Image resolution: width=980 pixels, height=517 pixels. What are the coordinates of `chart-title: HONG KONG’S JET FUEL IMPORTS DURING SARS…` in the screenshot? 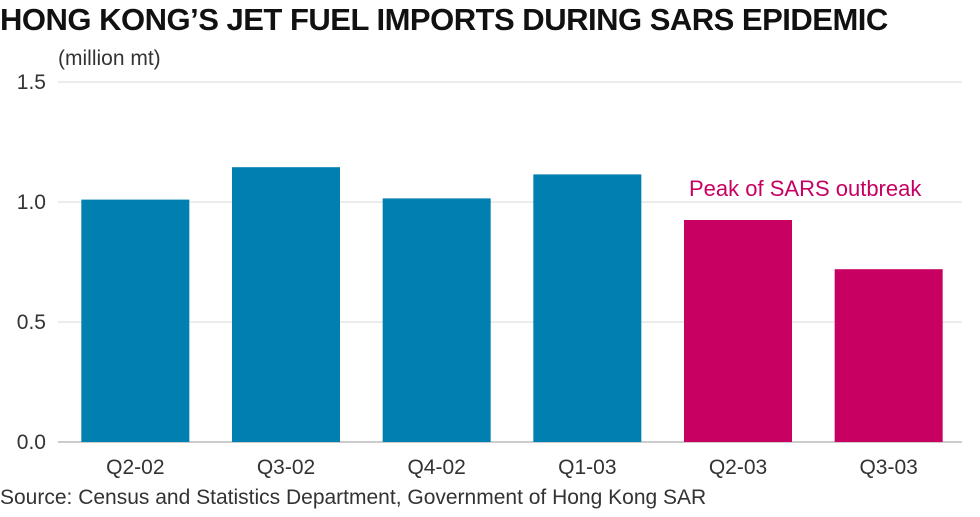 It's located at (444, 19).